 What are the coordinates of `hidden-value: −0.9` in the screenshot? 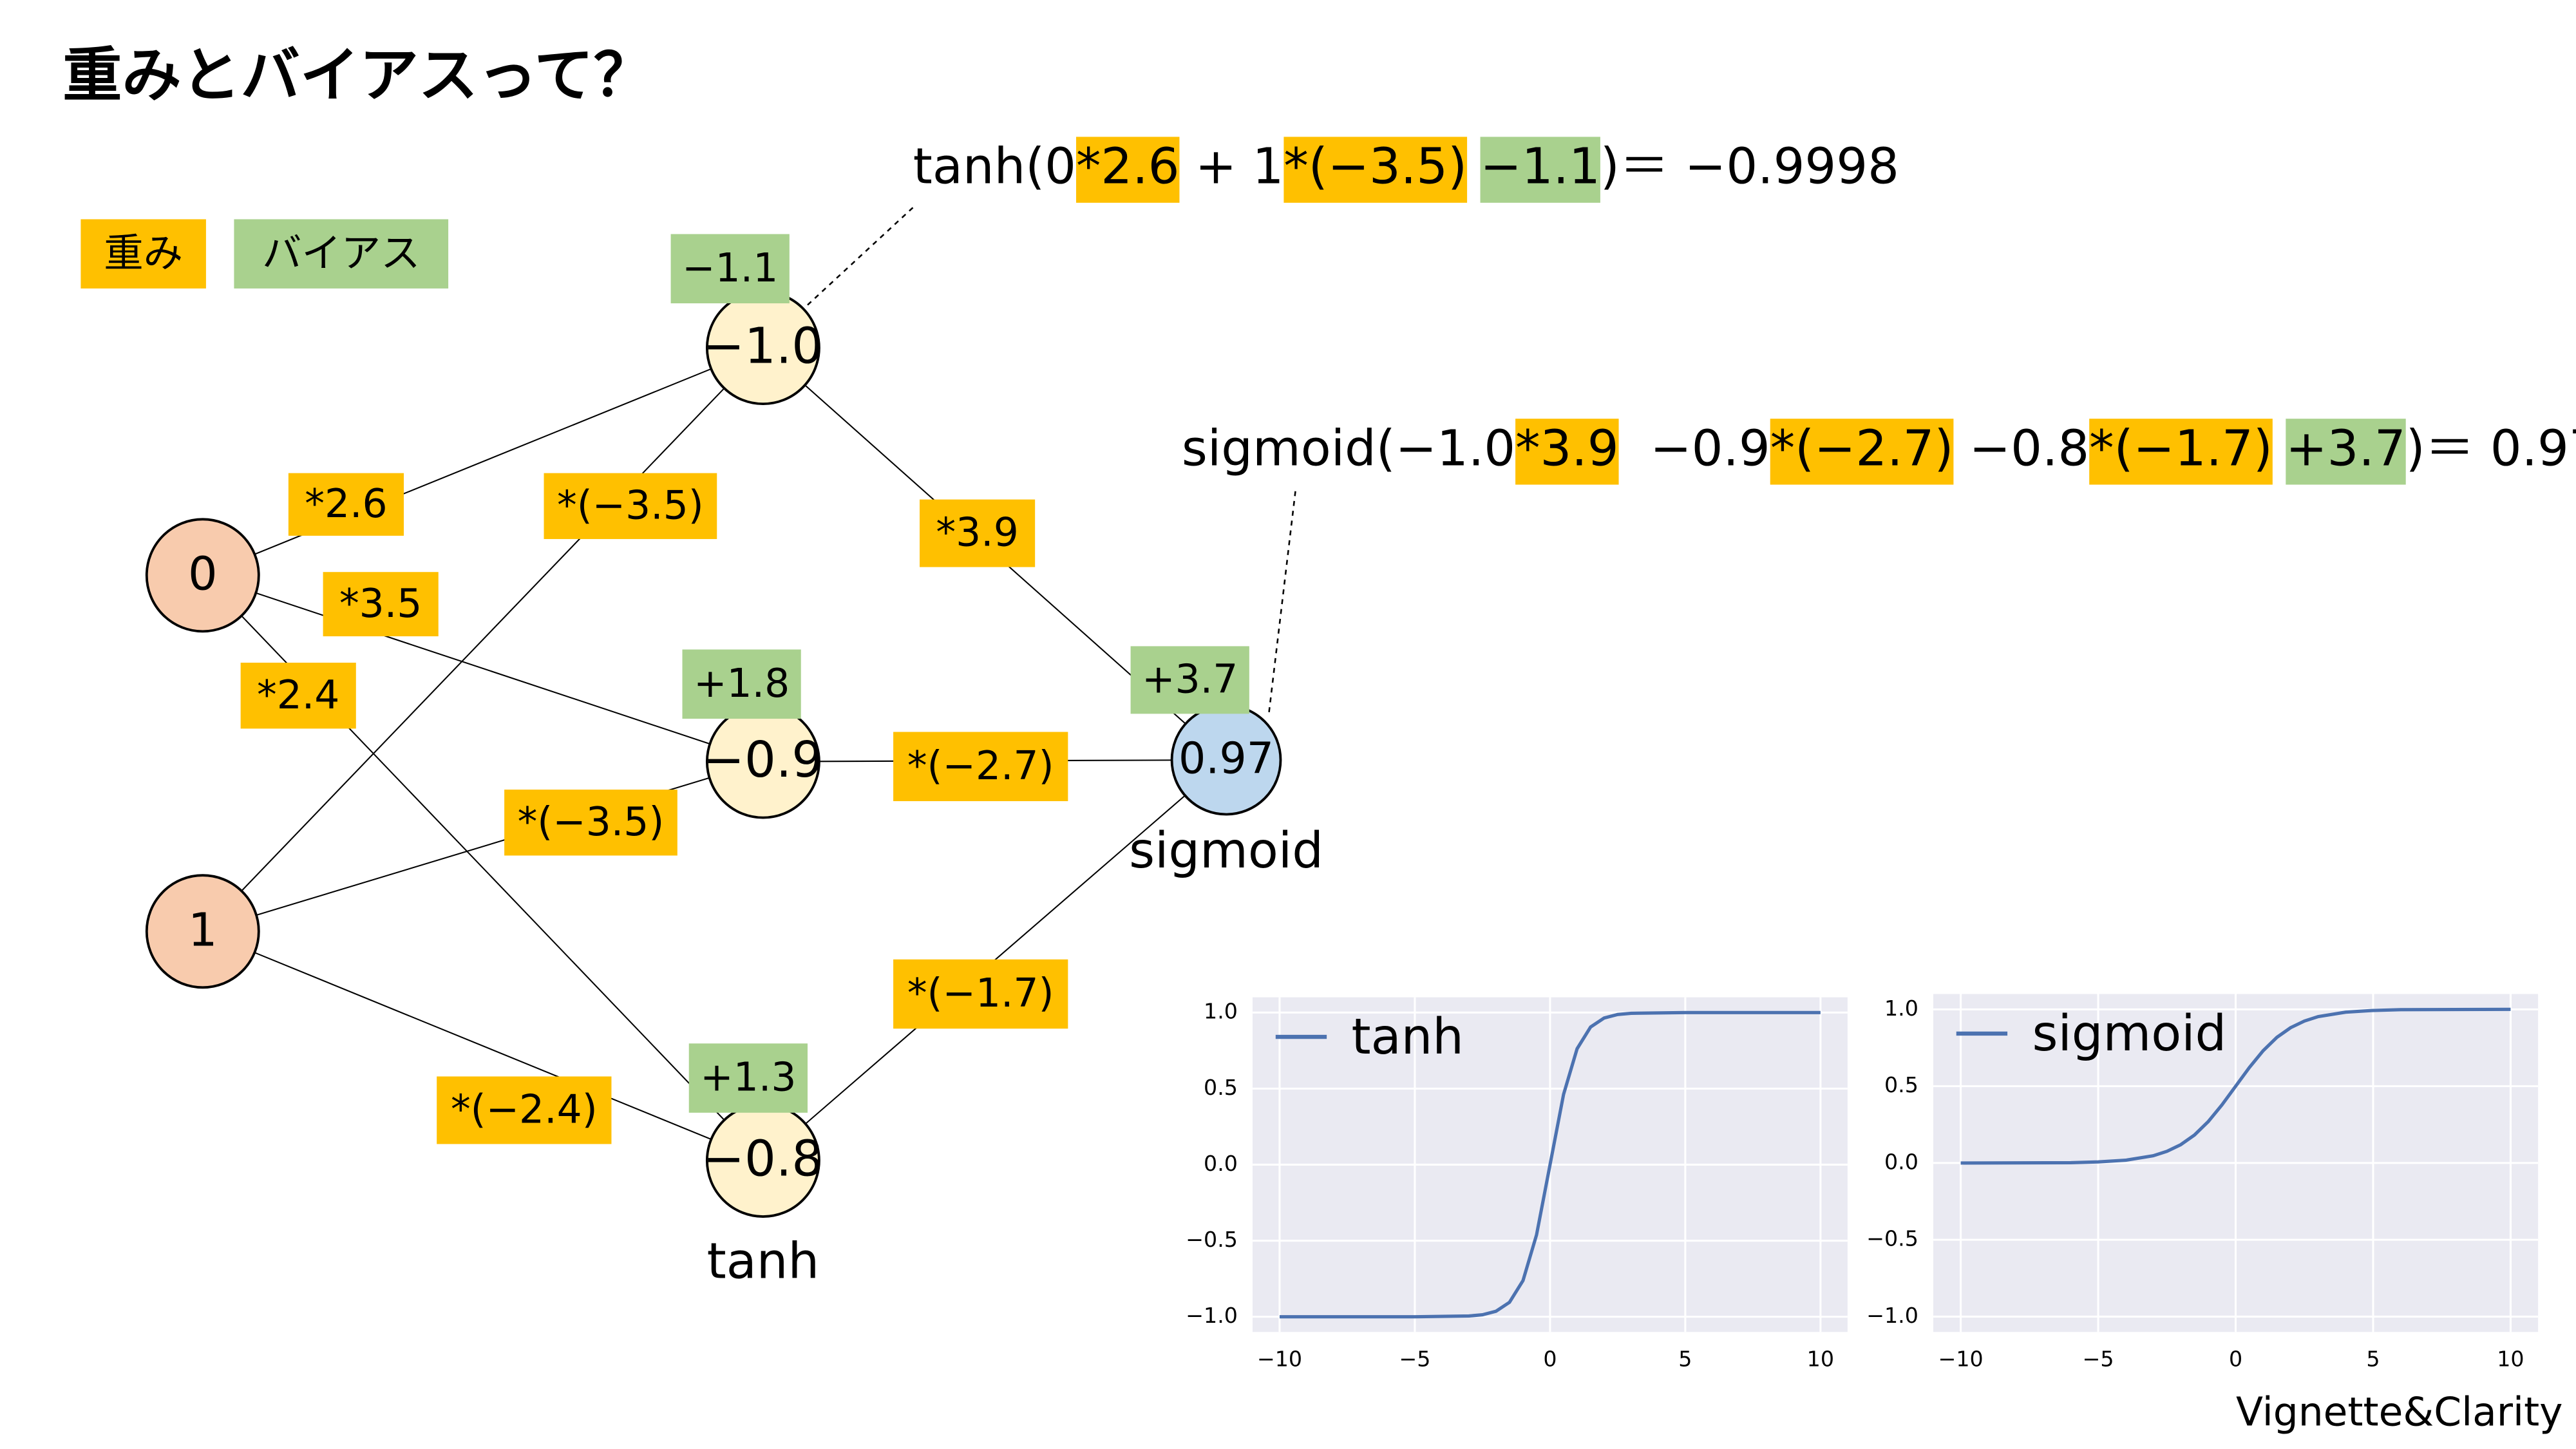 It's located at (763, 760).